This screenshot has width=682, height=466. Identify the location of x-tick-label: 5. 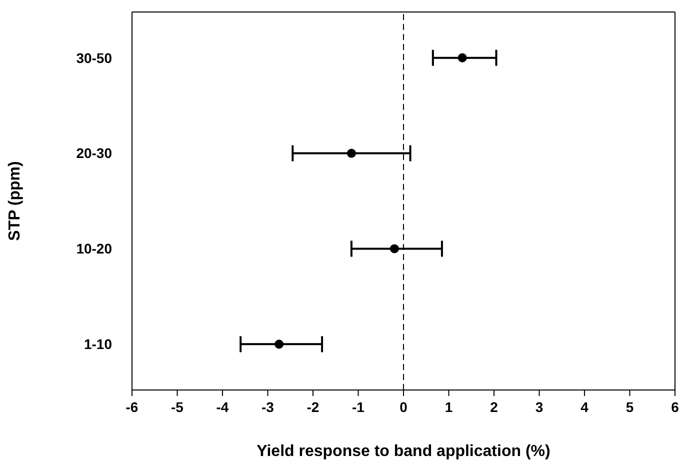
(630, 406).